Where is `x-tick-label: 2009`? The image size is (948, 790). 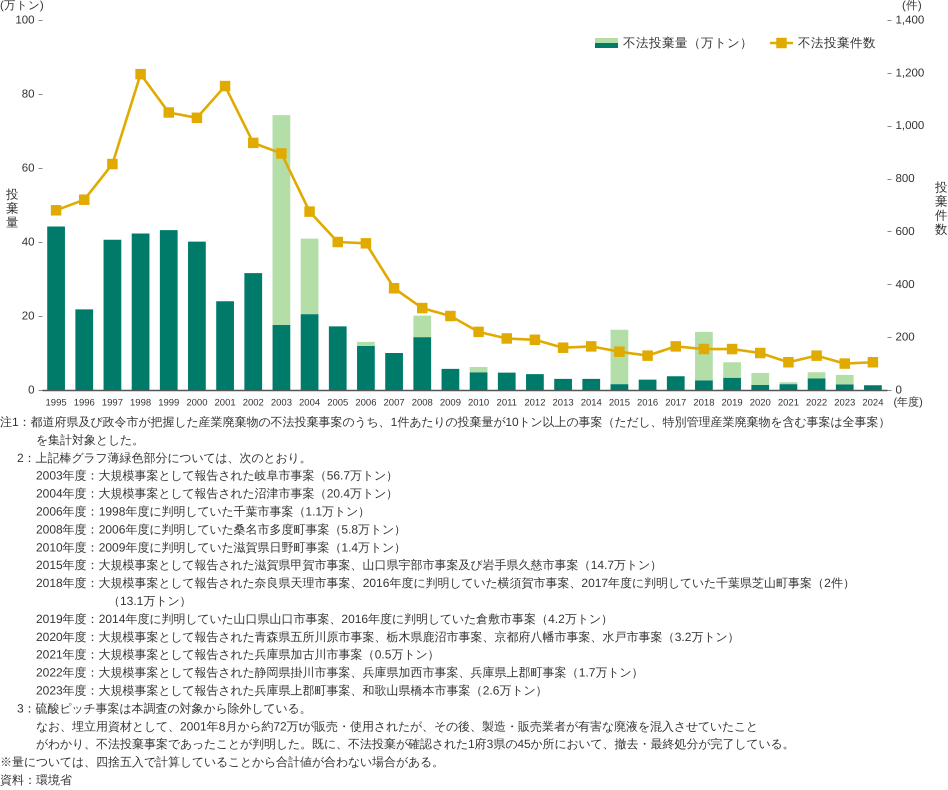
x-tick-label: 2009 is located at coordinates (450, 403).